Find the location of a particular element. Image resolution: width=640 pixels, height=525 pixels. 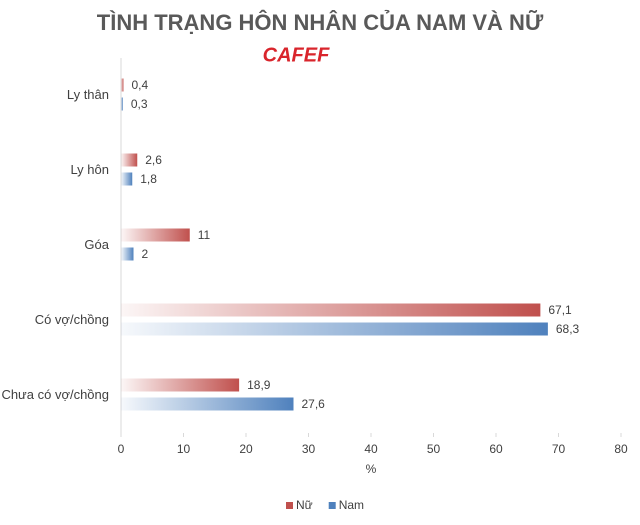

value-label: 27,6 is located at coordinates (314, 404).